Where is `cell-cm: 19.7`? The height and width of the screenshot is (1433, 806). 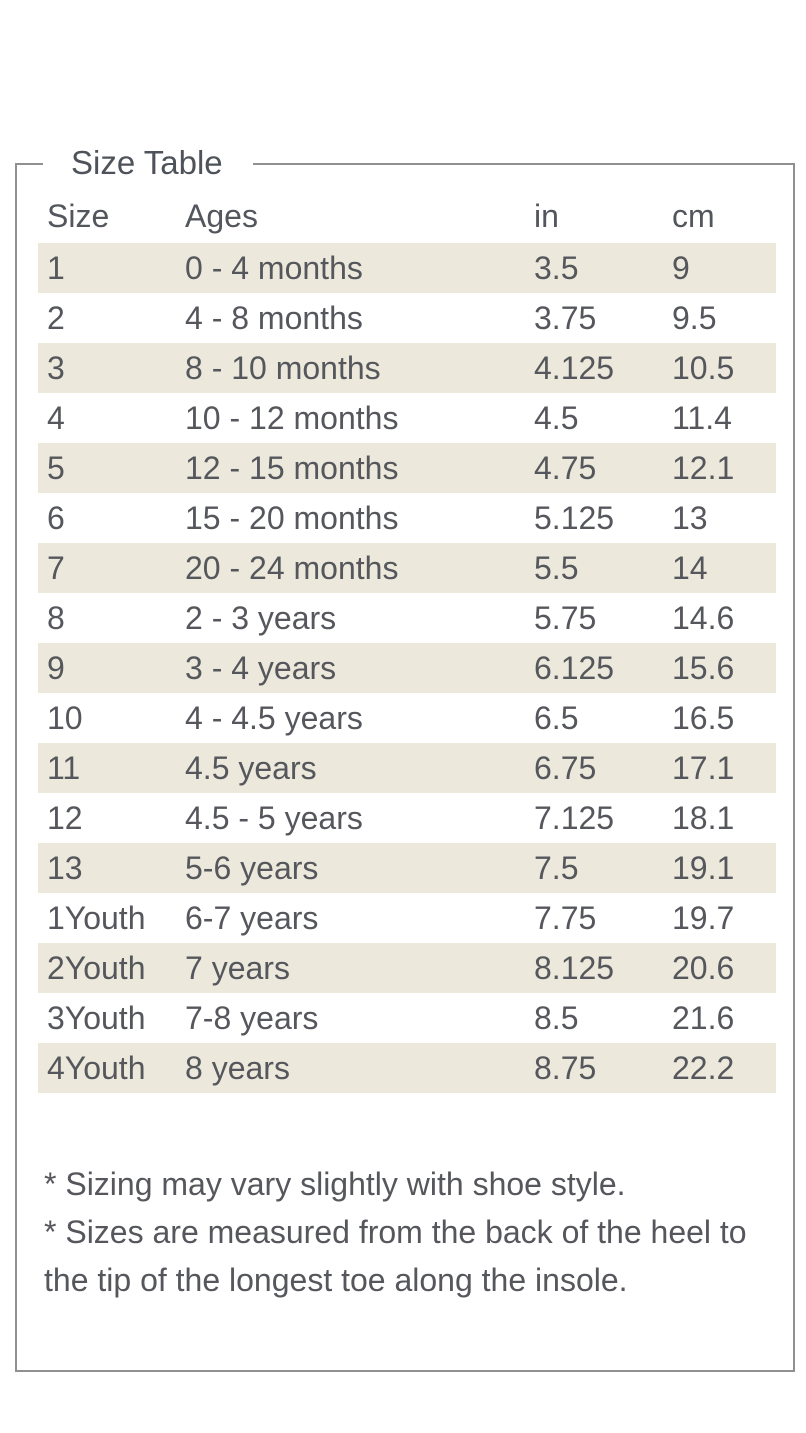 cell-cm: 19.7 is located at coordinates (703, 917).